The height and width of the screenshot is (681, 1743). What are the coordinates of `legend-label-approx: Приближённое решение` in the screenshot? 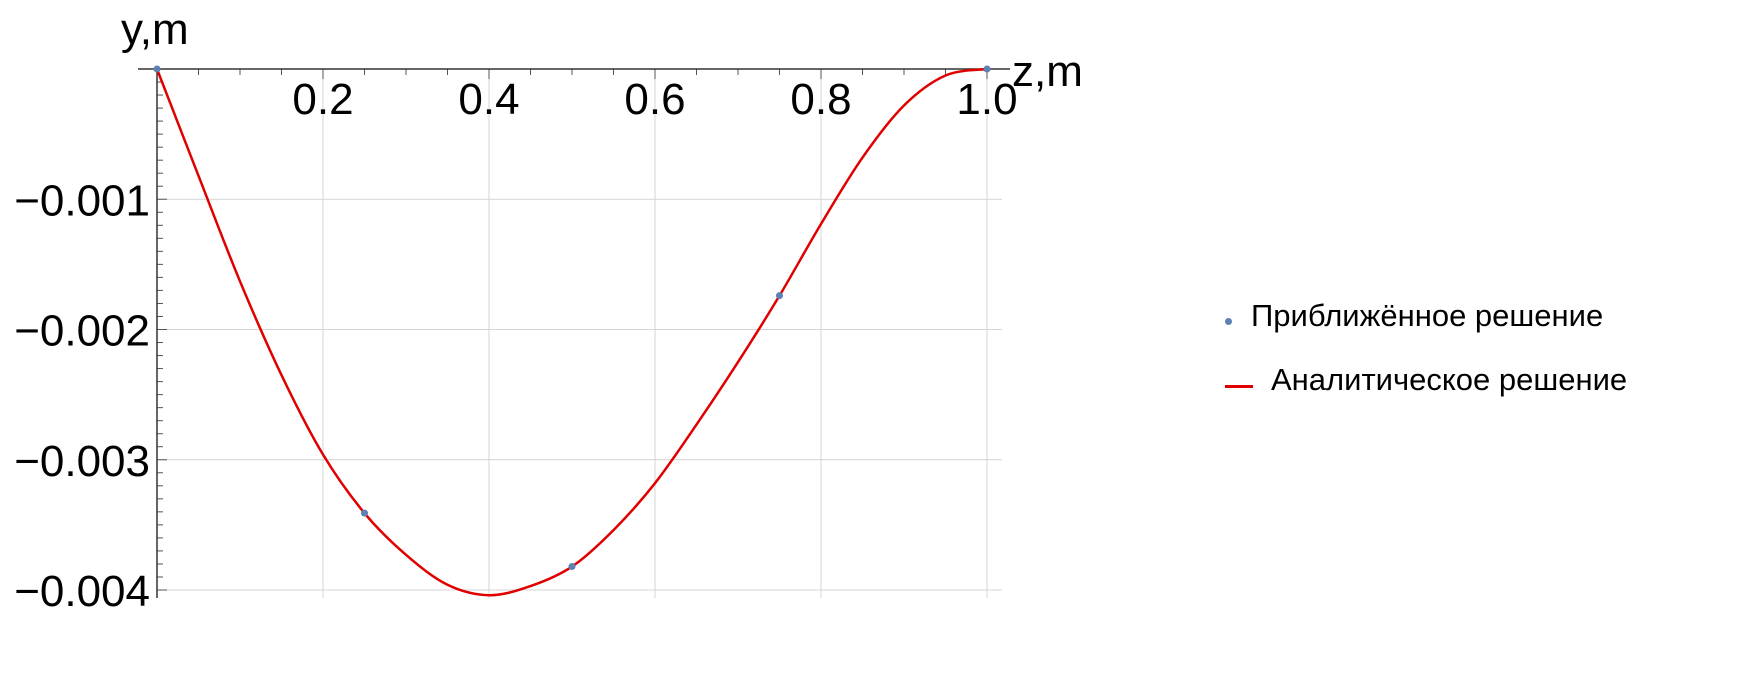 It's located at (1427, 315).